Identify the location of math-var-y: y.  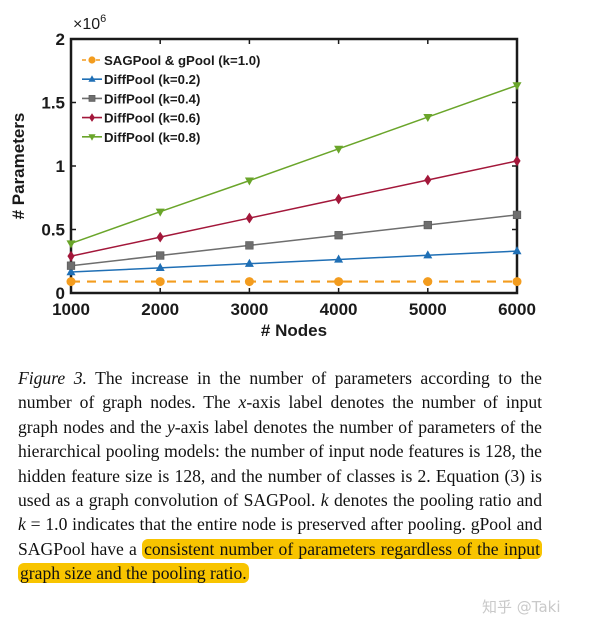
(170, 426).